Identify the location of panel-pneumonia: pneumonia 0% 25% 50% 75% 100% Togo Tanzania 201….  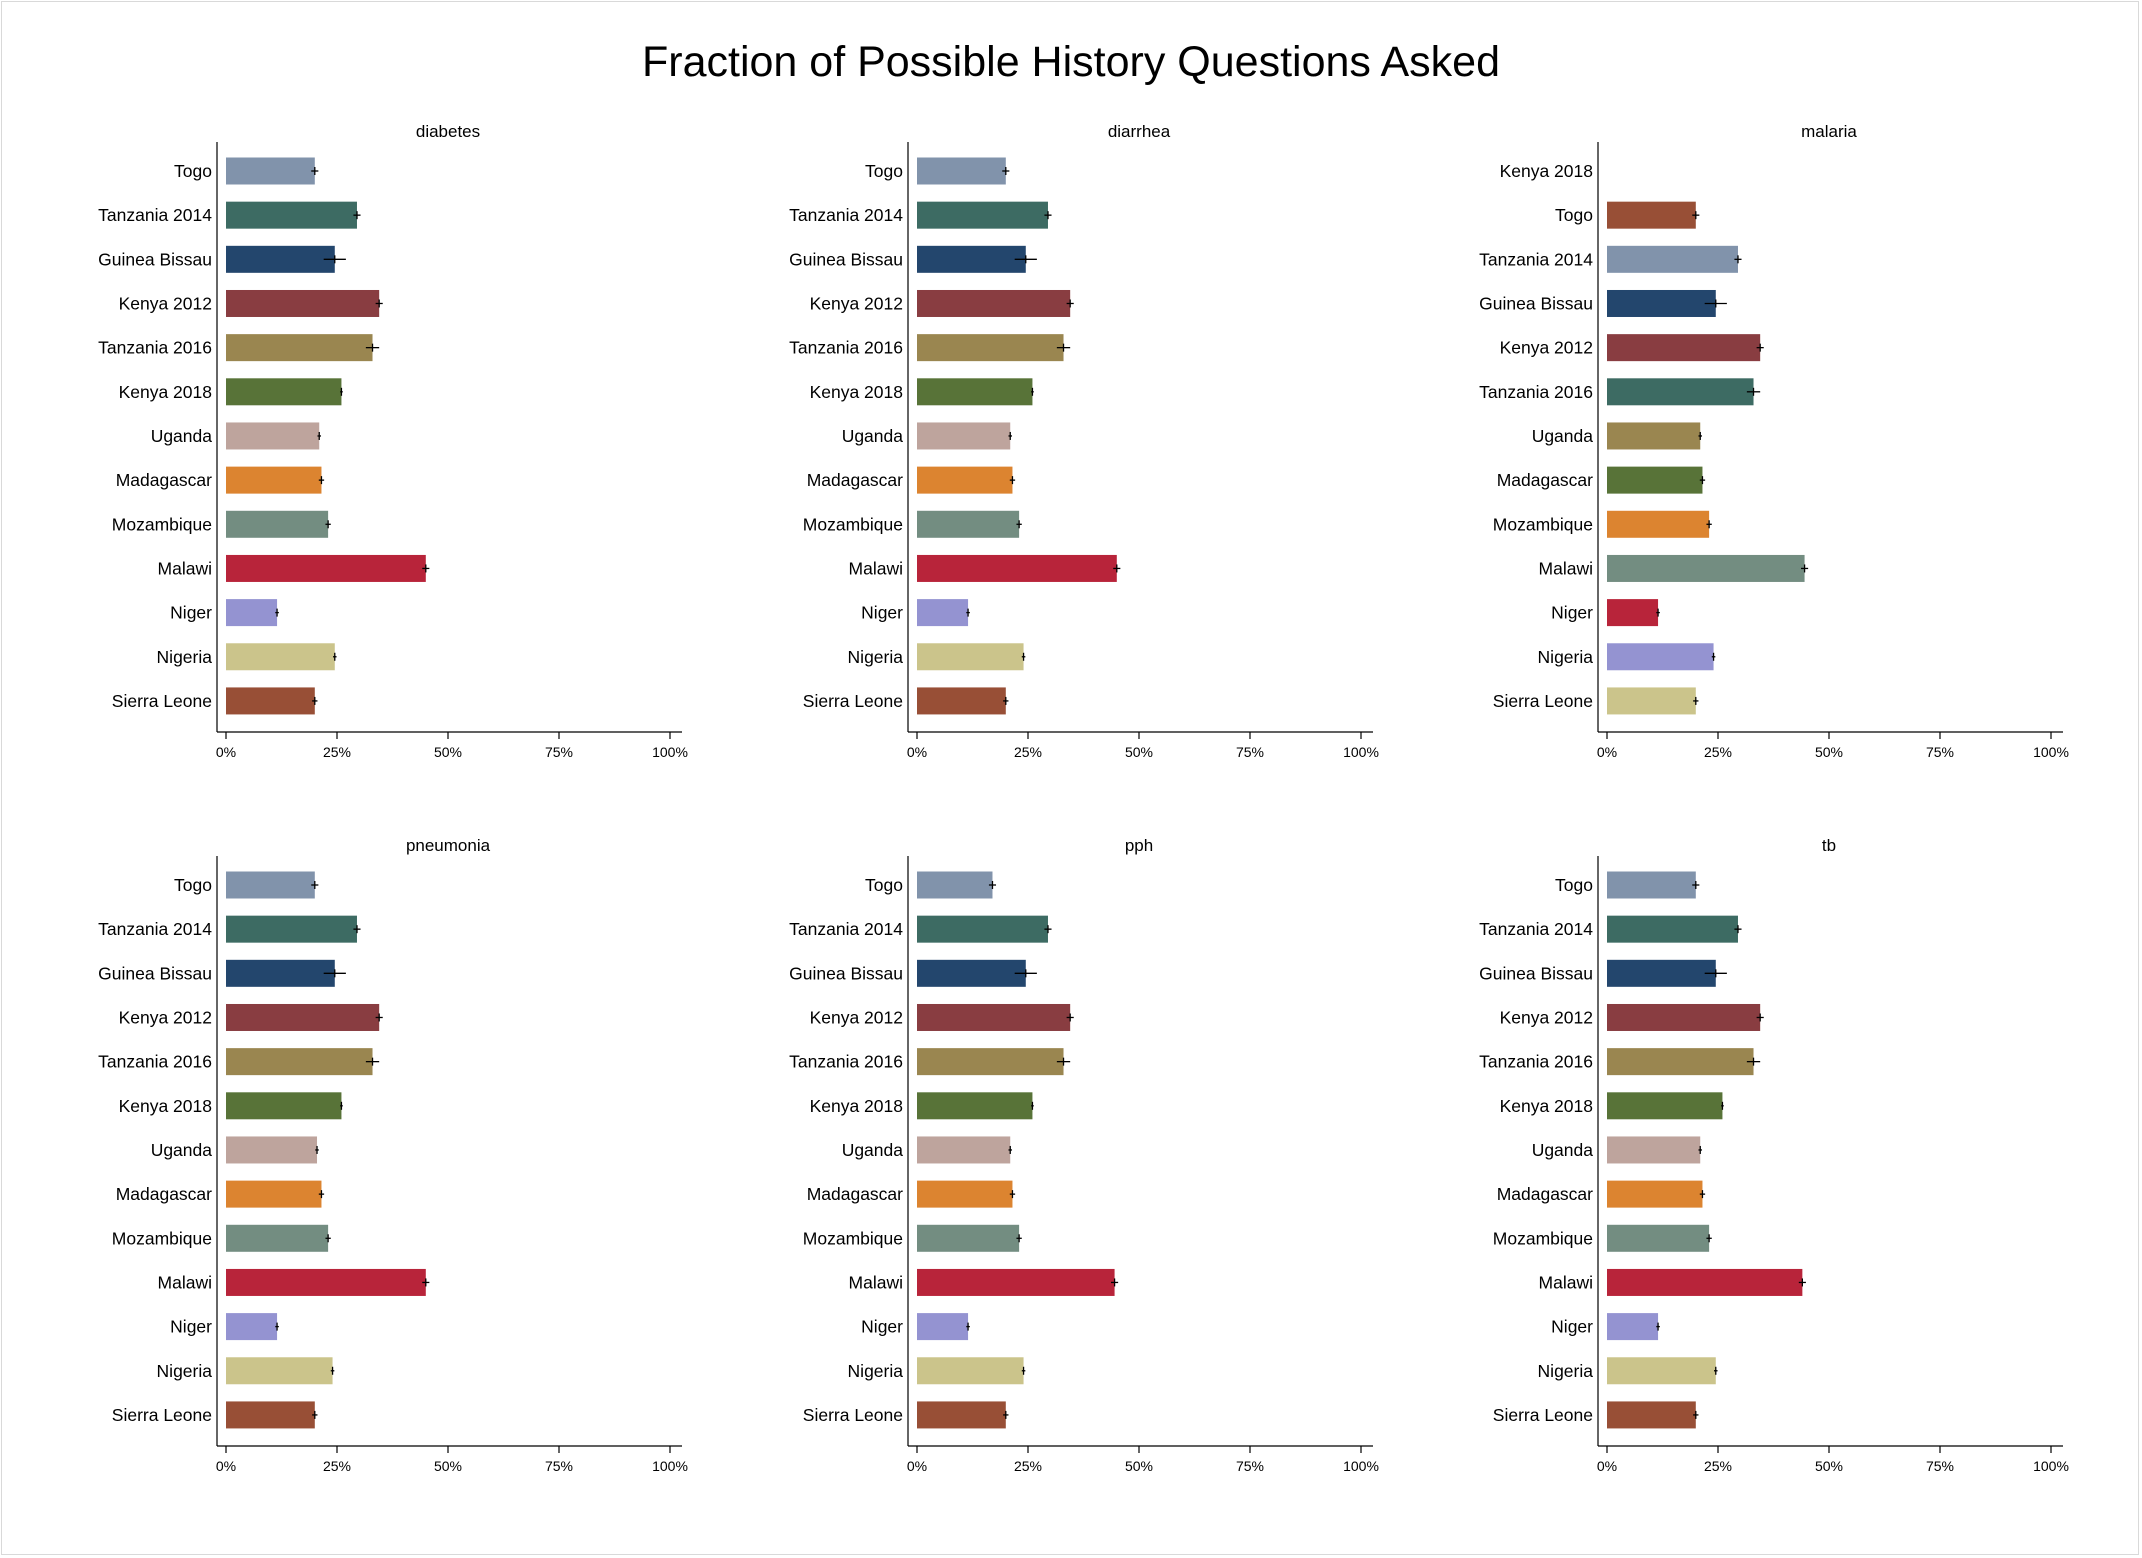
(393, 1155).